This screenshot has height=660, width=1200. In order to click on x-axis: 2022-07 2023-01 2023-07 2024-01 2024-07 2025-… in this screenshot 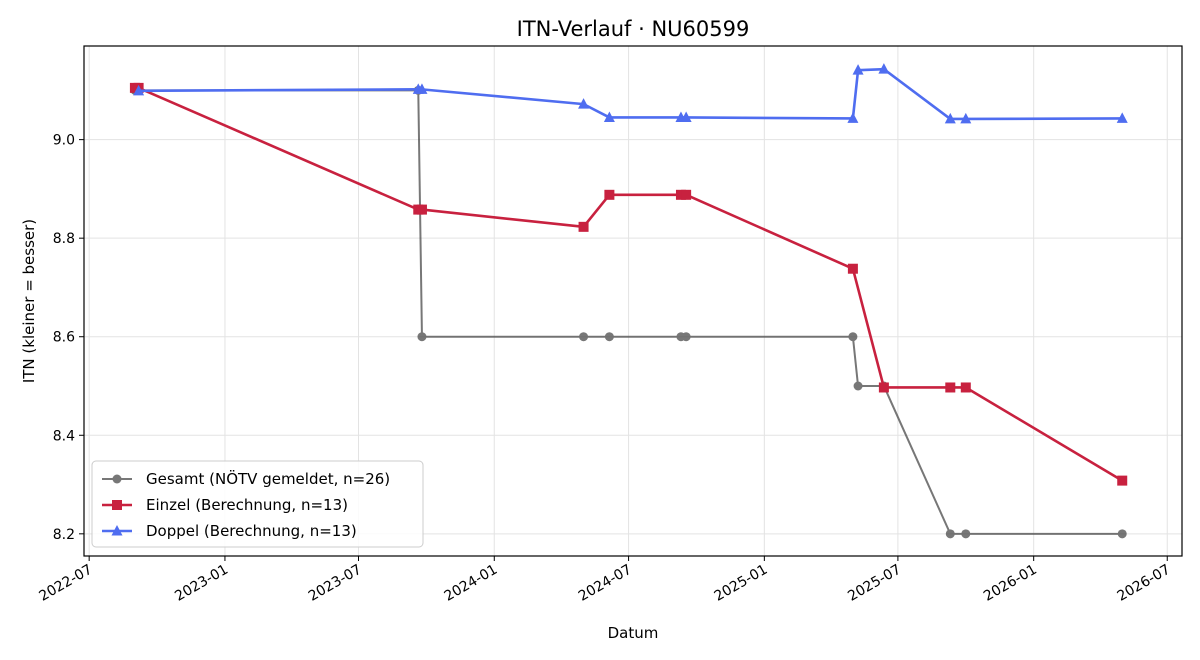, I will do `click(605, 580)`.